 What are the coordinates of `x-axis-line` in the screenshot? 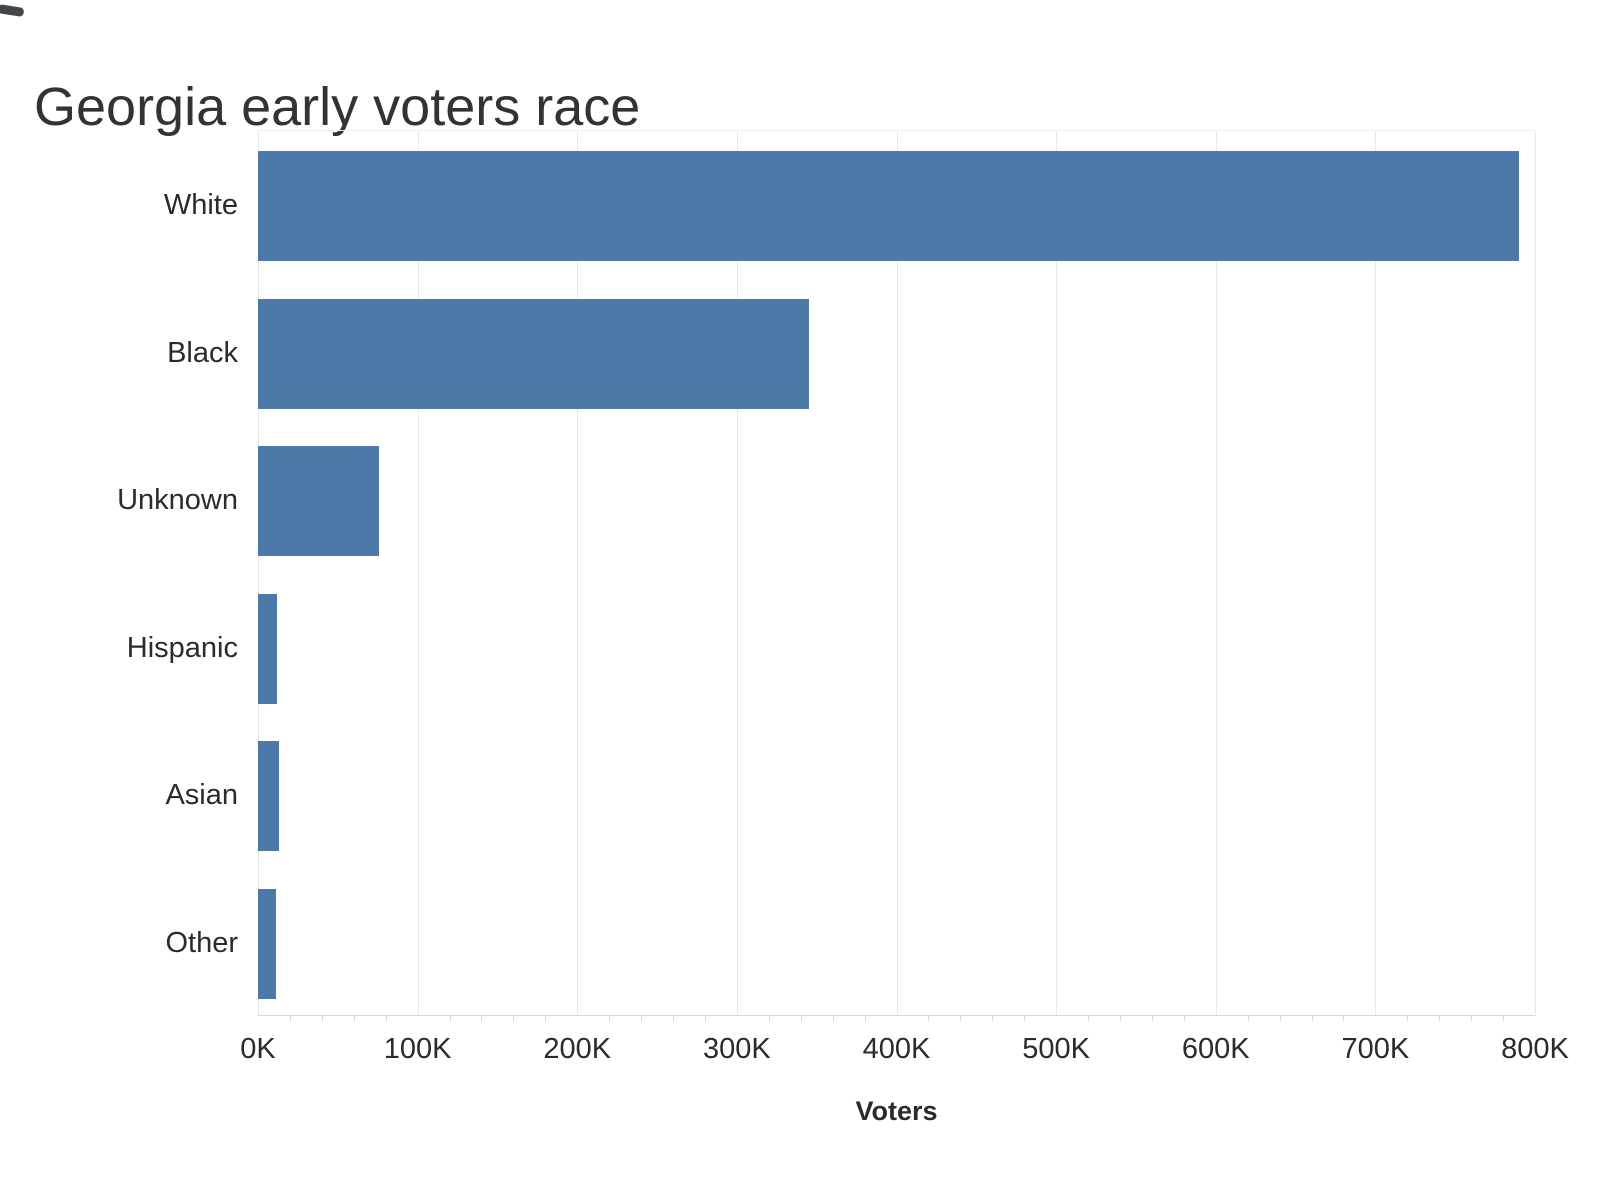 It's located at (896, 1018).